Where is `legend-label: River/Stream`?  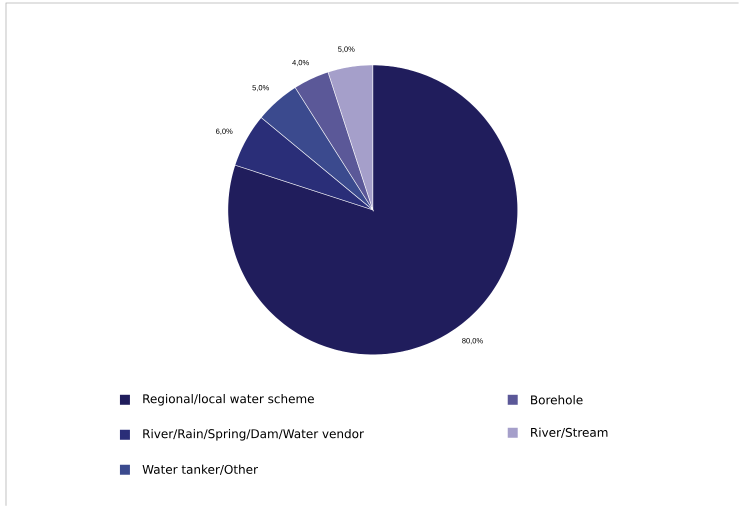 legend-label: River/Stream is located at coordinates (569, 433).